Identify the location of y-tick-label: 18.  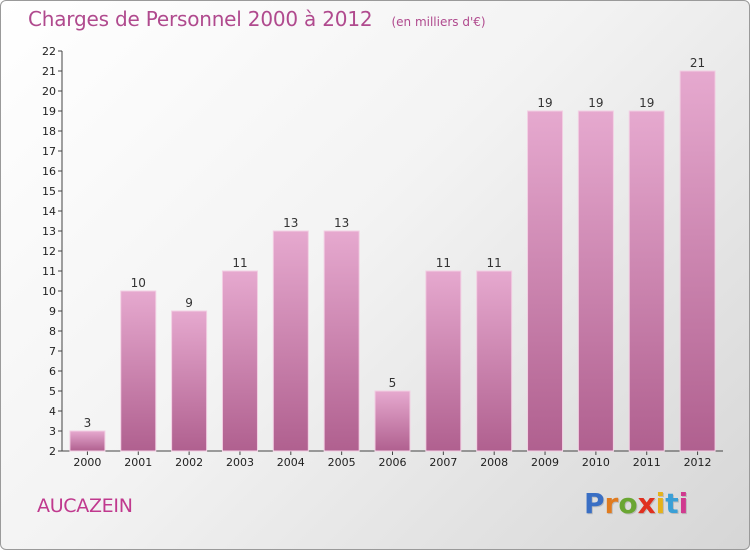
(49, 131).